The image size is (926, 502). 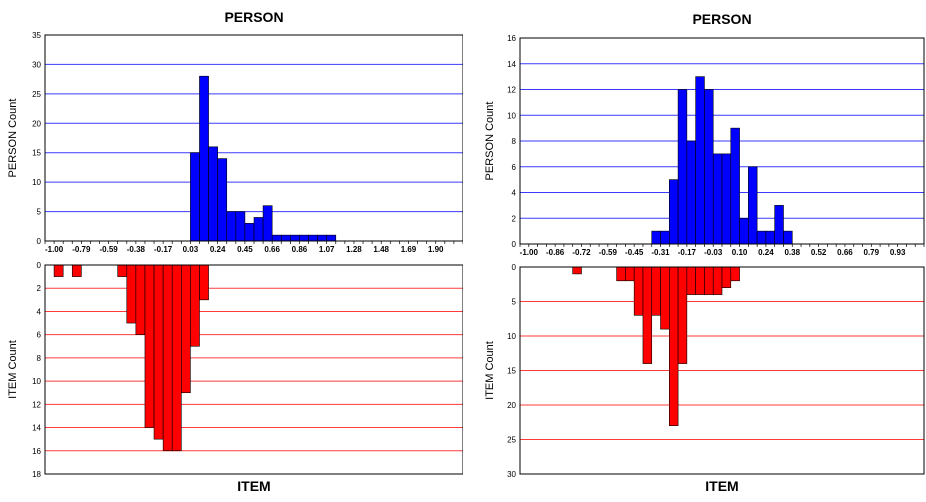 What do you see at coordinates (36, 474) in the screenshot?
I see `bottom-ytick-label: 18` at bounding box center [36, 474].